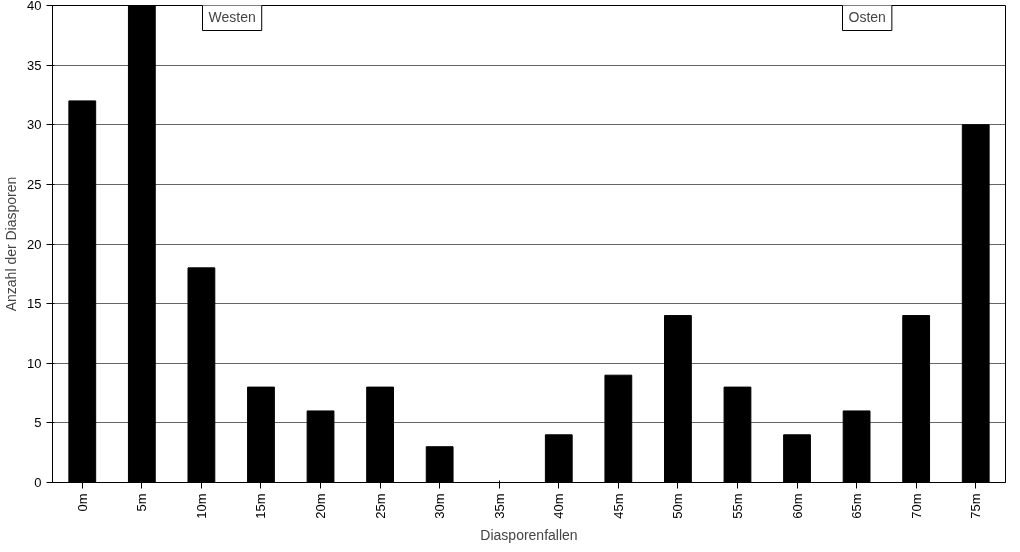 The height and width of the screenshot is (552, 1020). I want to click on x-tick-label: 65m, so click(857, 506).